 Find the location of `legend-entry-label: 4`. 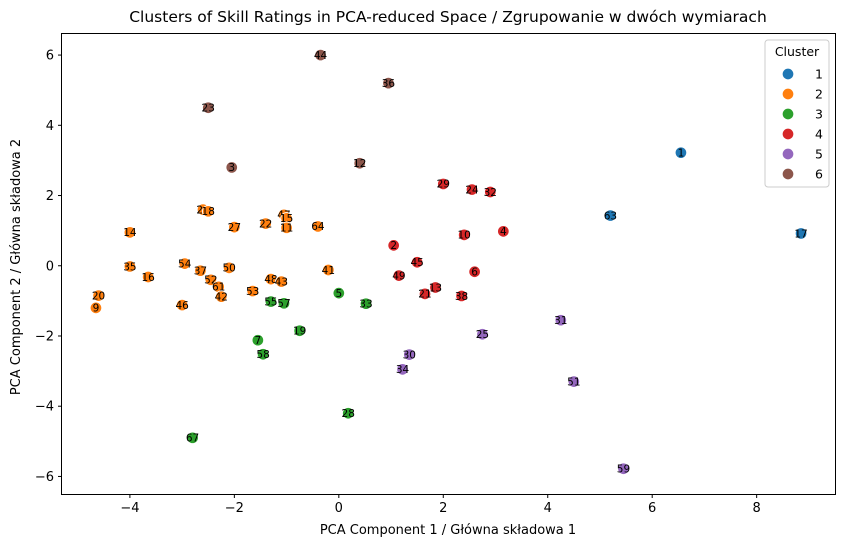

legend-entry-label: 4 is located at coordinates (819, 134).